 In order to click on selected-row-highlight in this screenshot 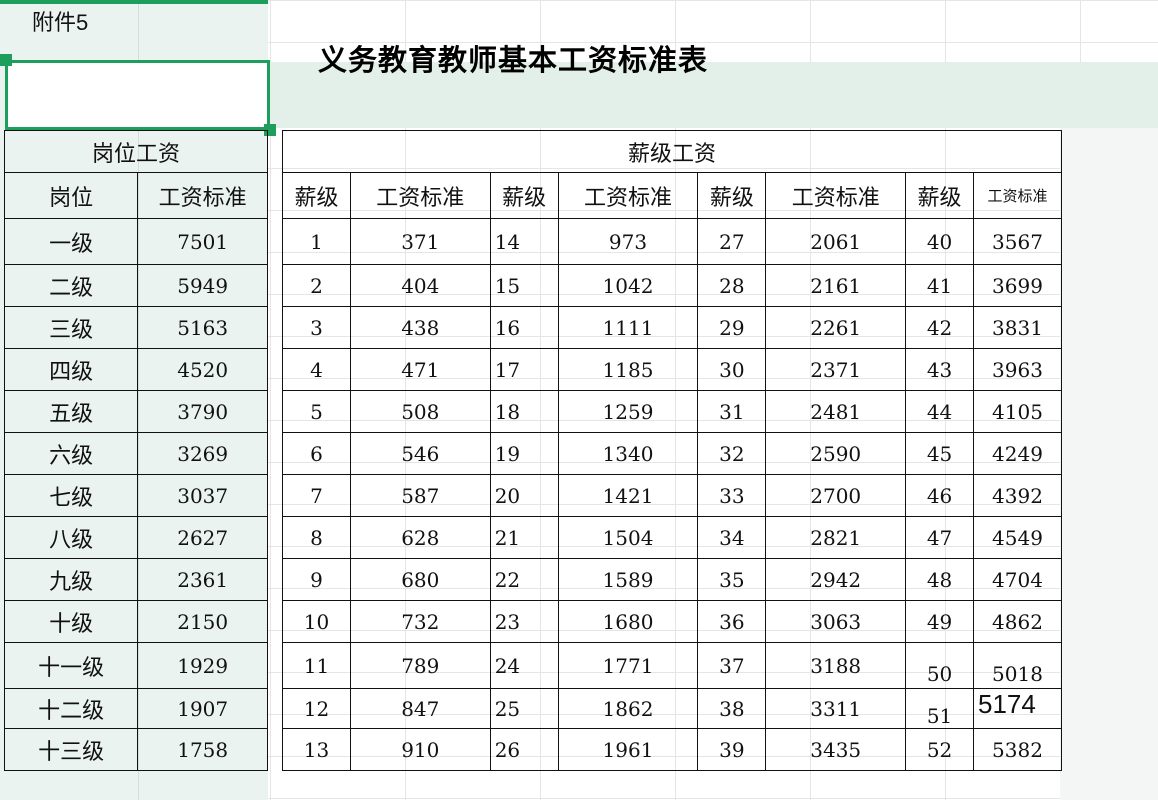, I will do `click(714, 95)`.